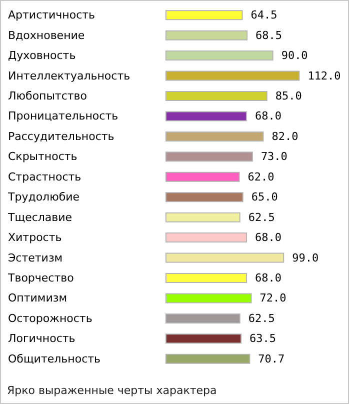 Image resolution: width=350 pixels, height=405 pixels. Describe the element at coordinates (264, 15) in the screenshot. I see `data-label: 64.5` at that location.